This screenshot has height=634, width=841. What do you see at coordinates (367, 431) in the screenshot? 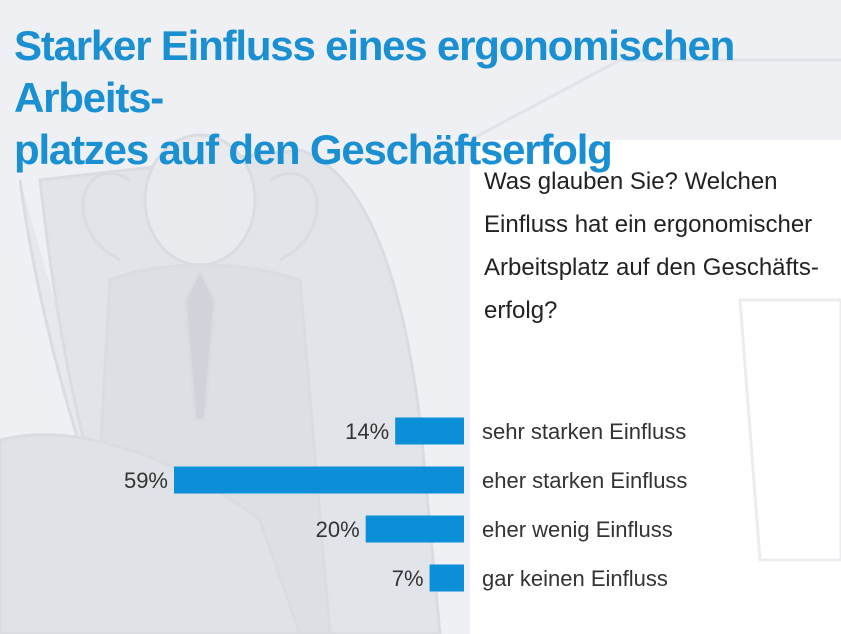
I see `value-label: 14%` at bounding box center [367, 431].